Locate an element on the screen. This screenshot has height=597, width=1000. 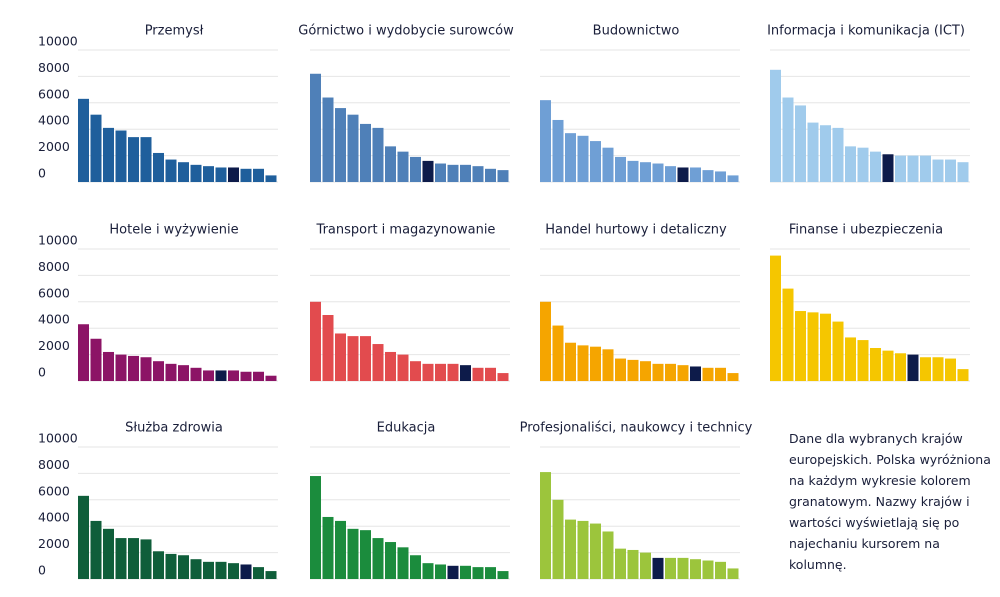
chart-title: Edukacja is located at coordinates (406, 428).